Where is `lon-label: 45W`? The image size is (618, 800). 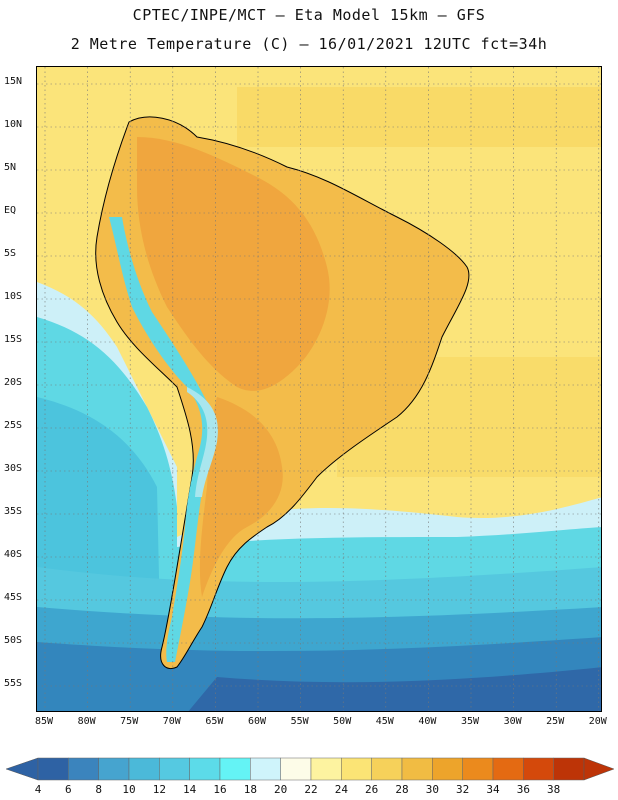
lon-label: 45W is located at coordinates (384, 721).